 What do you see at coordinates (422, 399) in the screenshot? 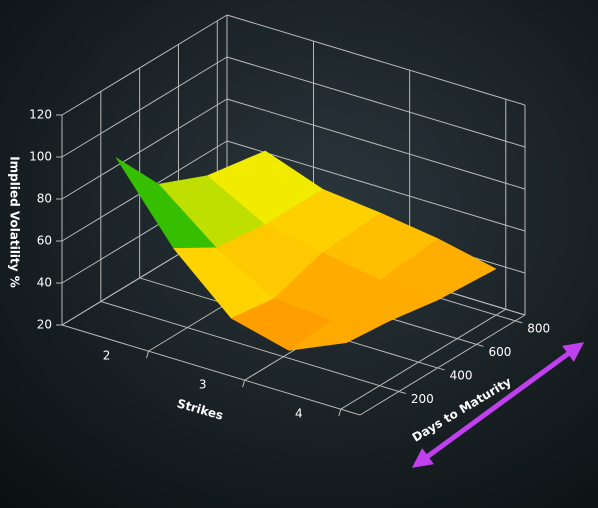
I see `y-tick-label: 200` at bounding box center [422, 399].